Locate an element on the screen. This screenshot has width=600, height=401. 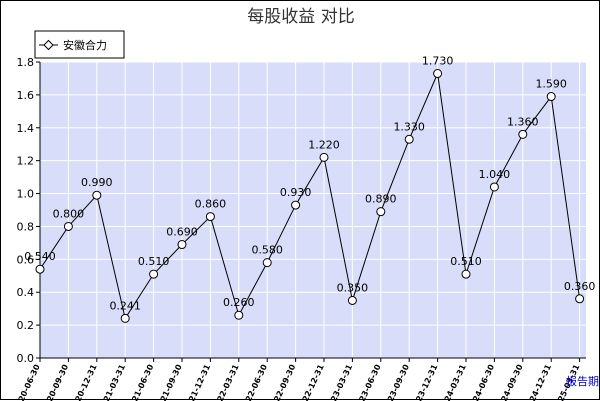
x-tick-label: 2023-06-30 is located at coordinates (368, 382).